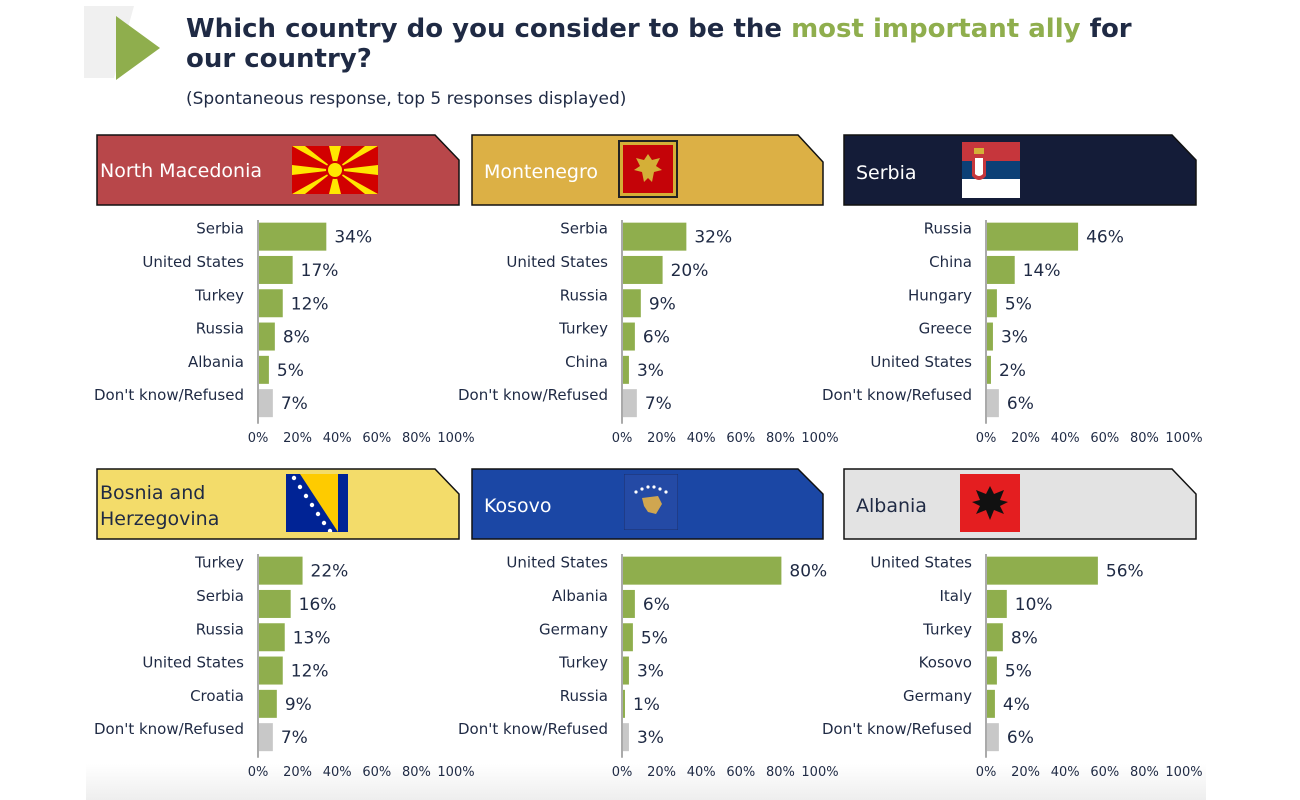 The width and height of the screenshot is (1300, 800). Describe the element at coordinates (648, 169) in the screenshot. I see `montenegro-flag-icon` at that location.